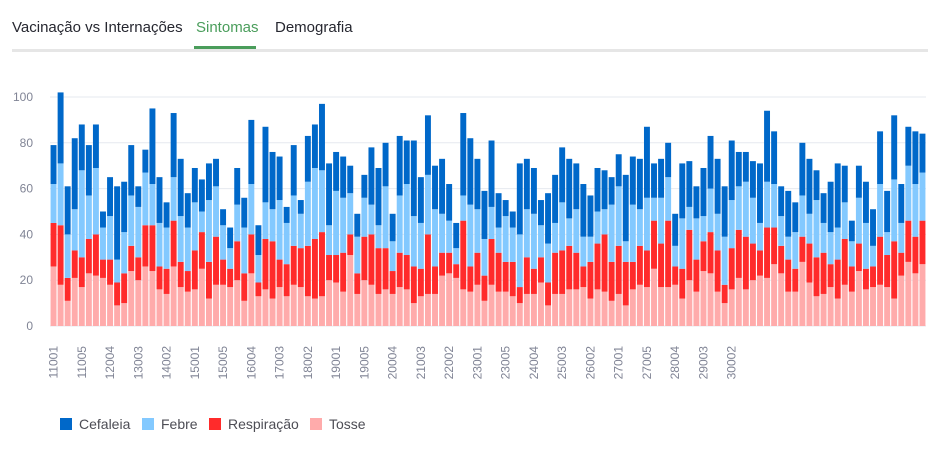 Image resolution: width=945 pixels, height=455 pixels. Describe the element at coordinates (314, 27) in the screenshot. I see `tab-demografia: Demografia` at that location.